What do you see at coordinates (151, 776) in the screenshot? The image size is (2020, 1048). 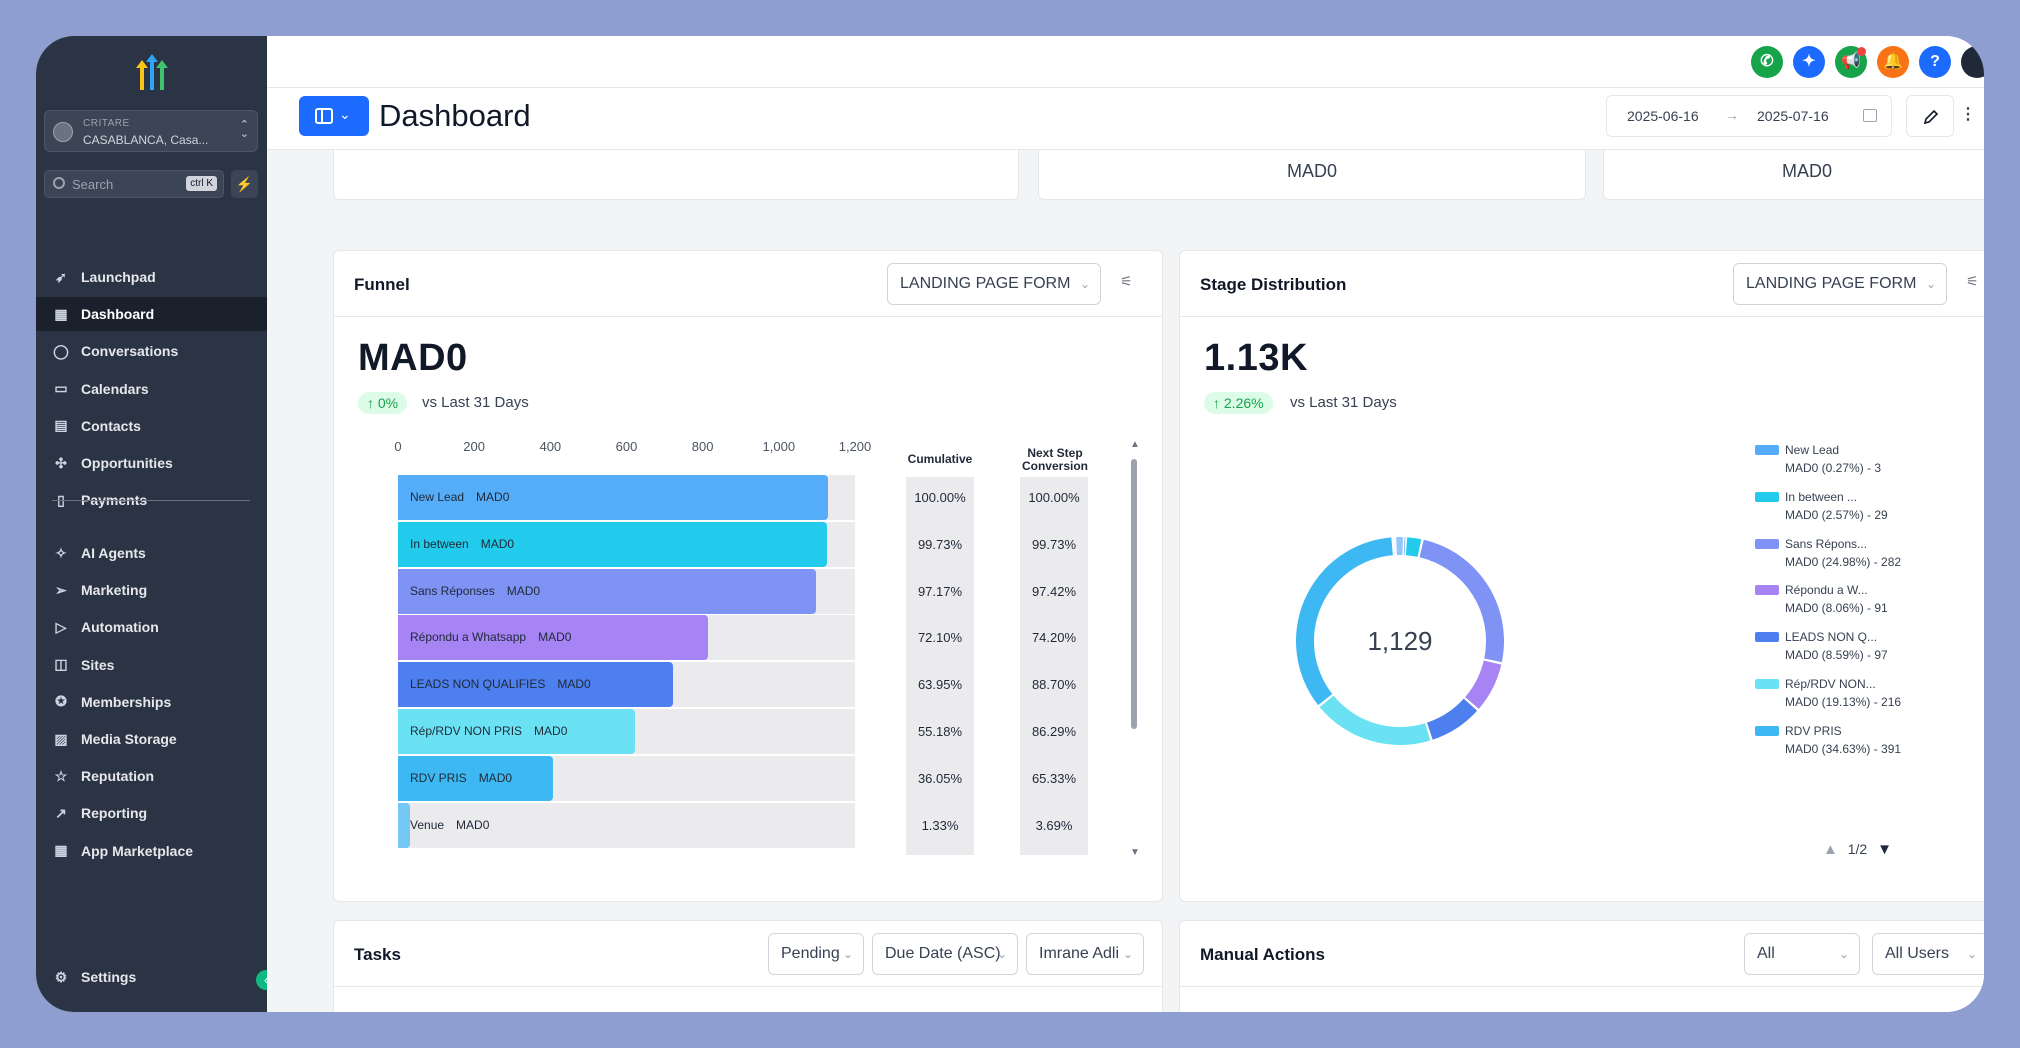 I see `sidebar-item-reputation: ☆ Reputation` at bounding box center [151, 776].